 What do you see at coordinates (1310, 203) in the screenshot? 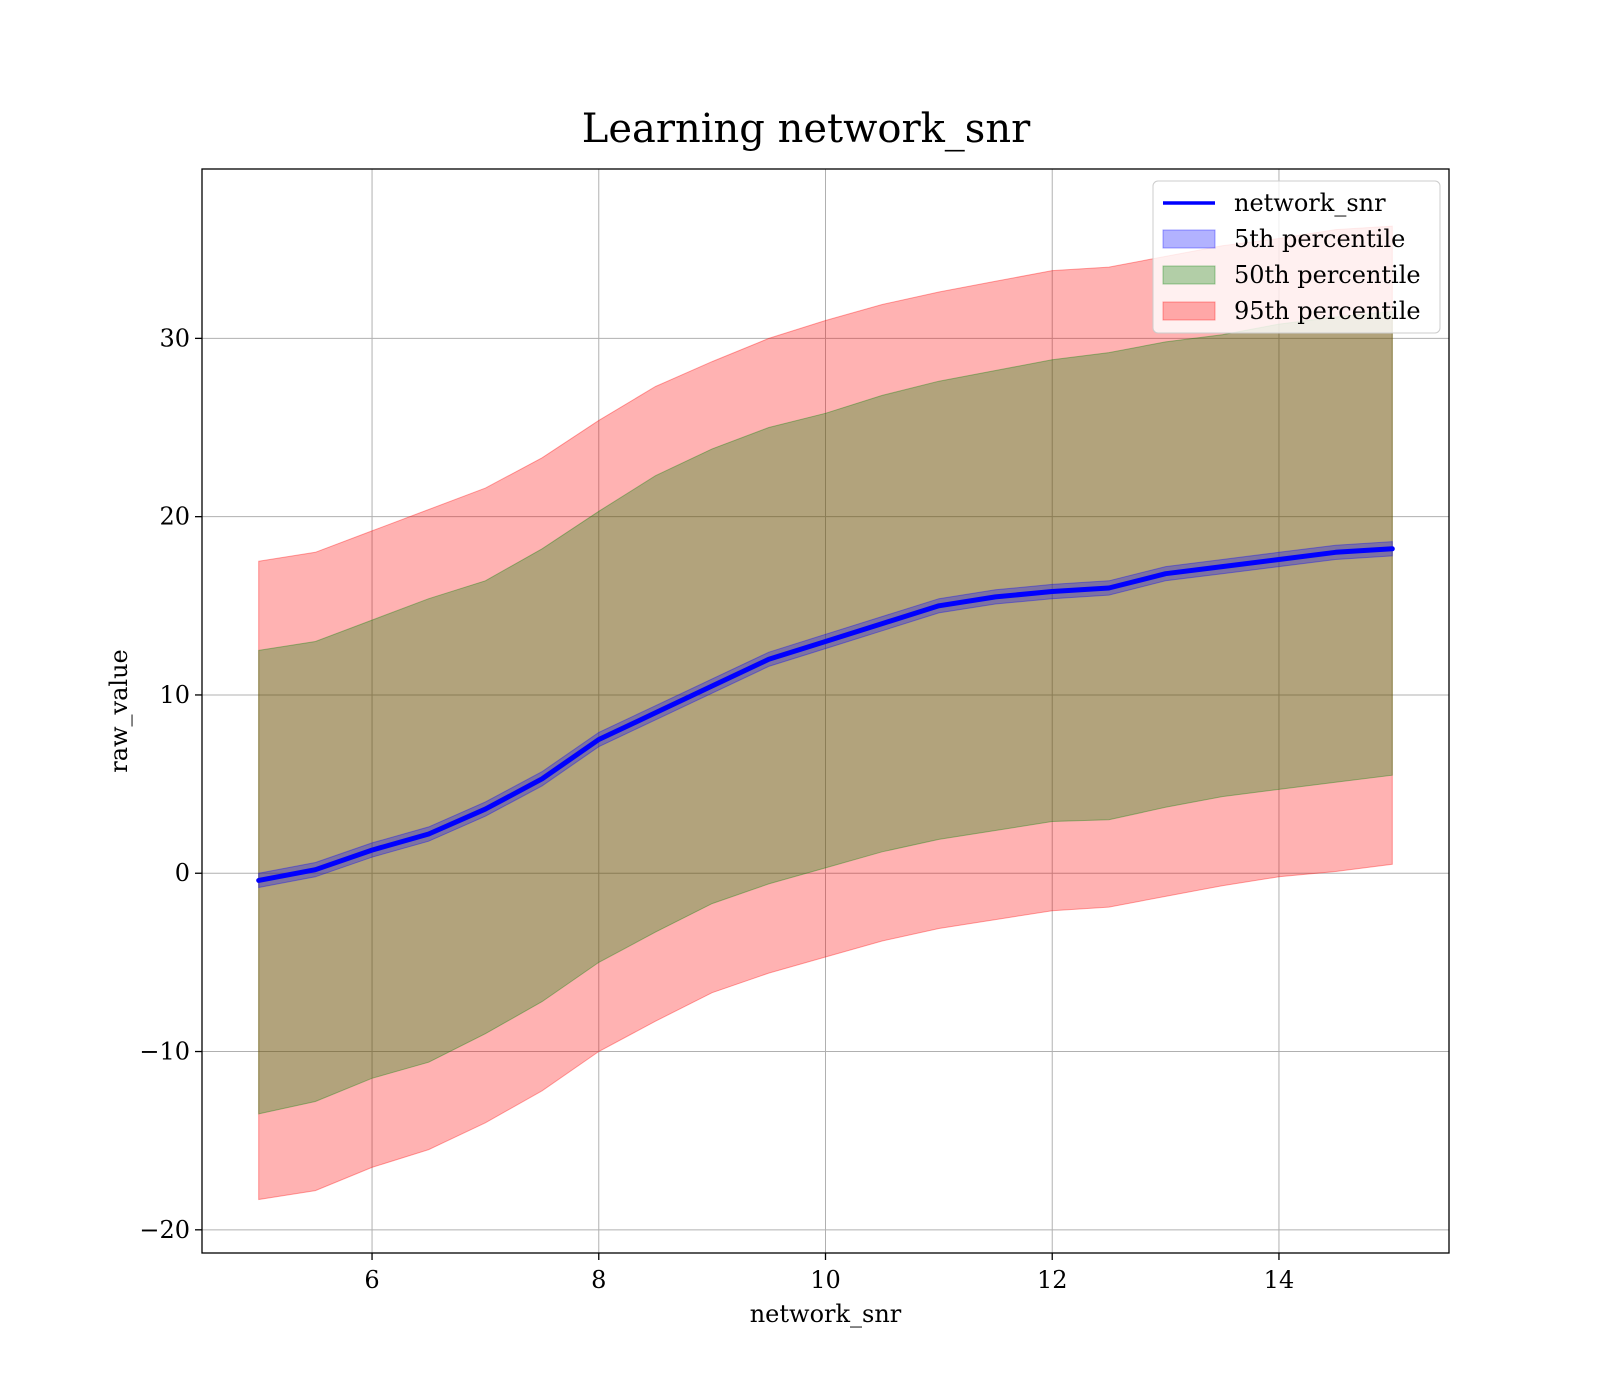
I see `legend-label-network-snr: network_snr` at bounding box center [1310, 203].